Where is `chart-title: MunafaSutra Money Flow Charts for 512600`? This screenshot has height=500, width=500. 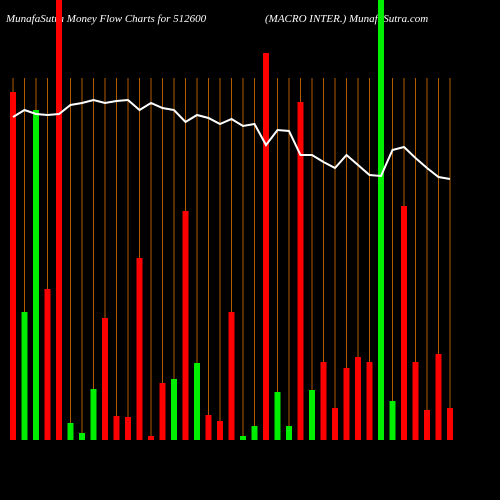 chart-title: MunafaSutra Money Flow Charts for 512600 is located at coordinates (106, 19).